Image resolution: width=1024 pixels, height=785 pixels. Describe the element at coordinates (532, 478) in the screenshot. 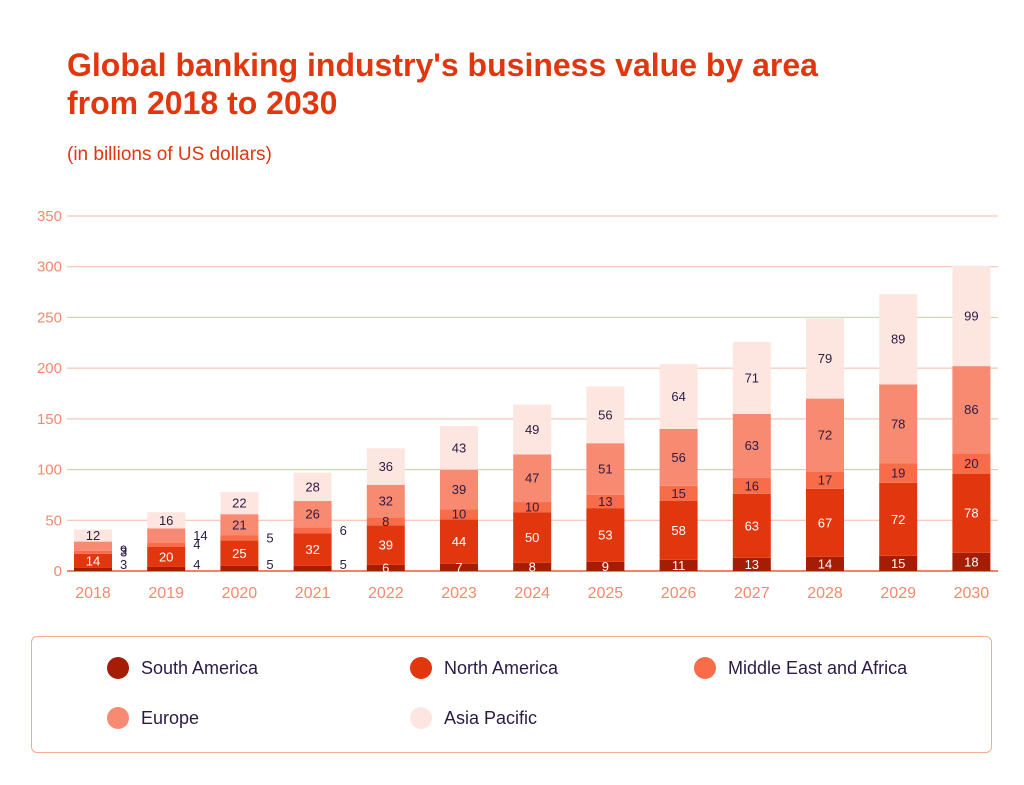

I see `data-label: 47` at that location.